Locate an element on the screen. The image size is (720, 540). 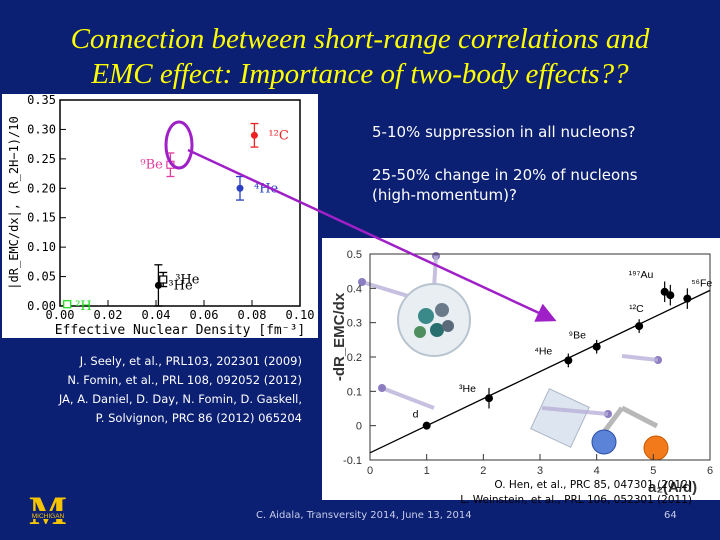
y-tick-label: 0.35 is located at coordinates (41, 100).